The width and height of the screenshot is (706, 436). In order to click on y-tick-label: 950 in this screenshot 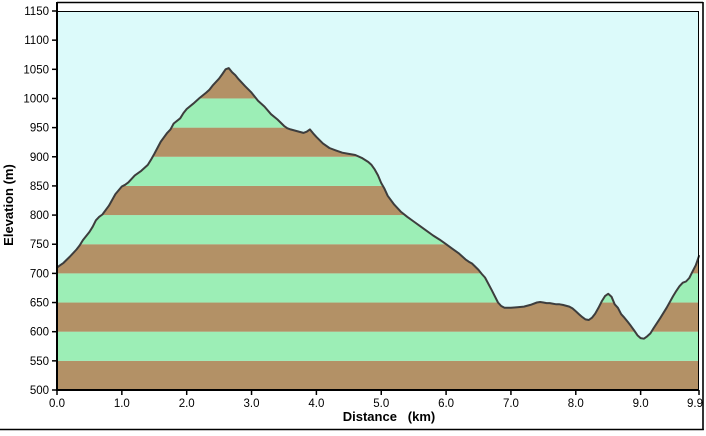, I will do `click(39, 129)`.